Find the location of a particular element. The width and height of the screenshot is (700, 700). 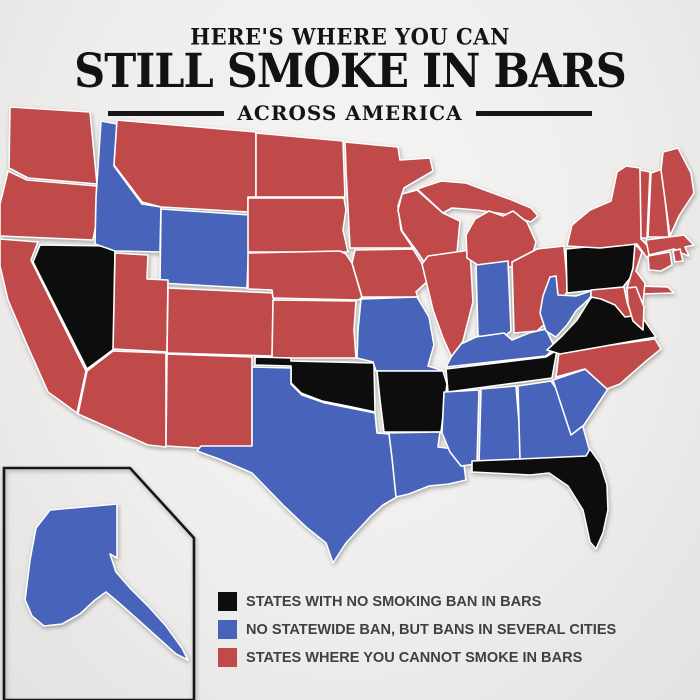

page-title: STILL SMOKE IN BARS is located at coordinates (350, 71).